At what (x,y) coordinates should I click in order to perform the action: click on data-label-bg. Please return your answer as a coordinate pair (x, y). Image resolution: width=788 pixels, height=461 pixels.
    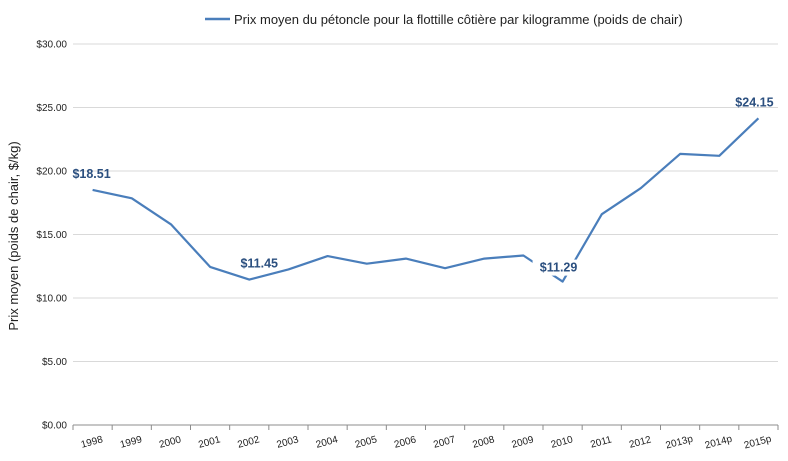
    Looking at the image, I should click on (558, 267).